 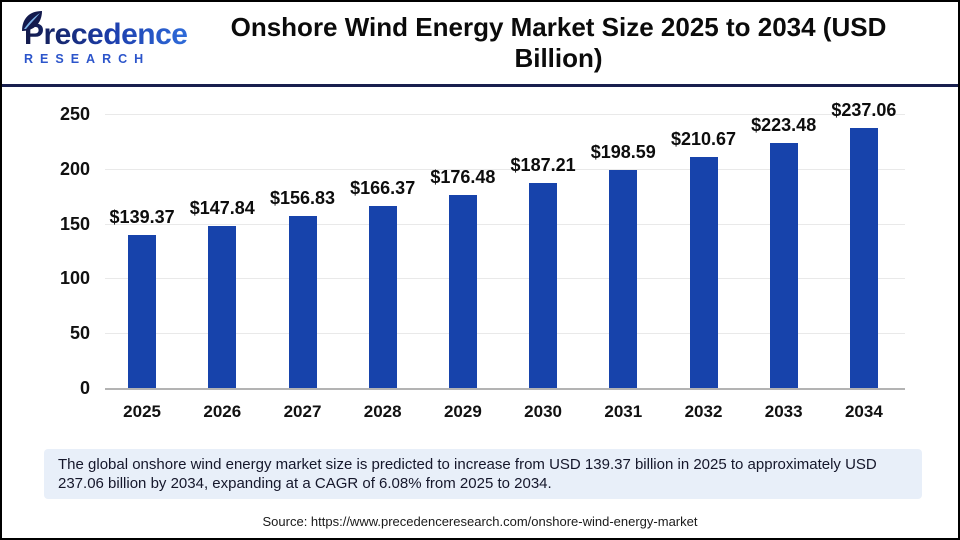 What do you see at coordinates (74, 168) in the screenshot?
I see `y-axis-tick-label: 200` at bounding box center [74, 168].